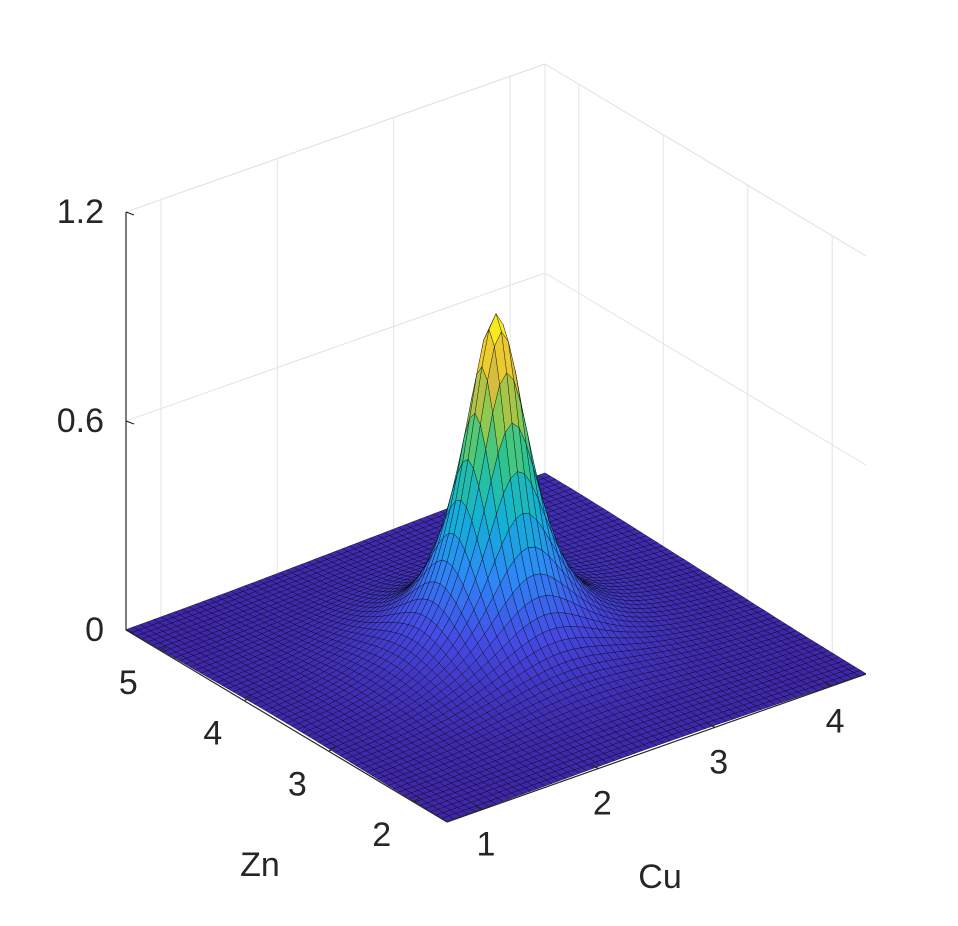  Describe the element at coordinates (602, 804) in the screenshot. I see `x-tick-label: 2` at that location.